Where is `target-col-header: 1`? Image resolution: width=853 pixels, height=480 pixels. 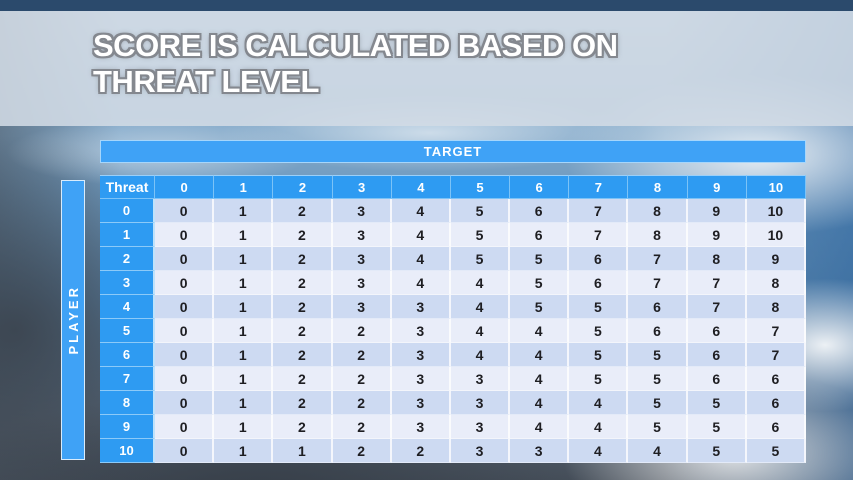
target-col-header: 1 is located at coordinates (244, 187).